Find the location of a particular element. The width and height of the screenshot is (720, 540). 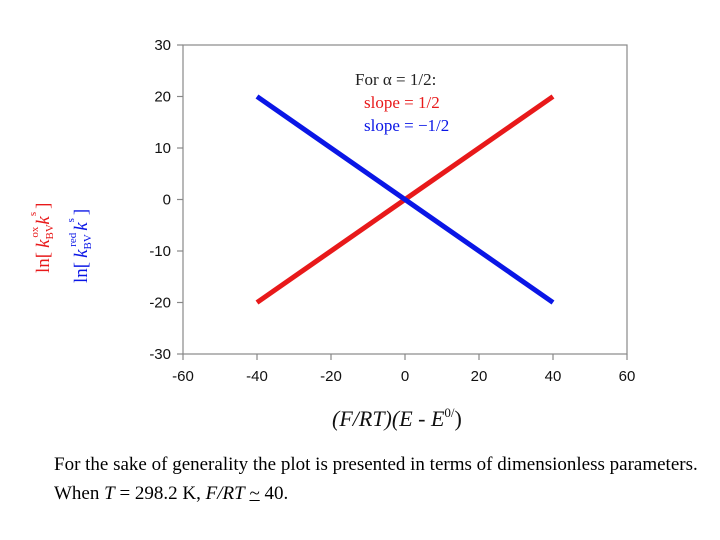

ylabel-blue-s: s is located at coordinates (71, 220).